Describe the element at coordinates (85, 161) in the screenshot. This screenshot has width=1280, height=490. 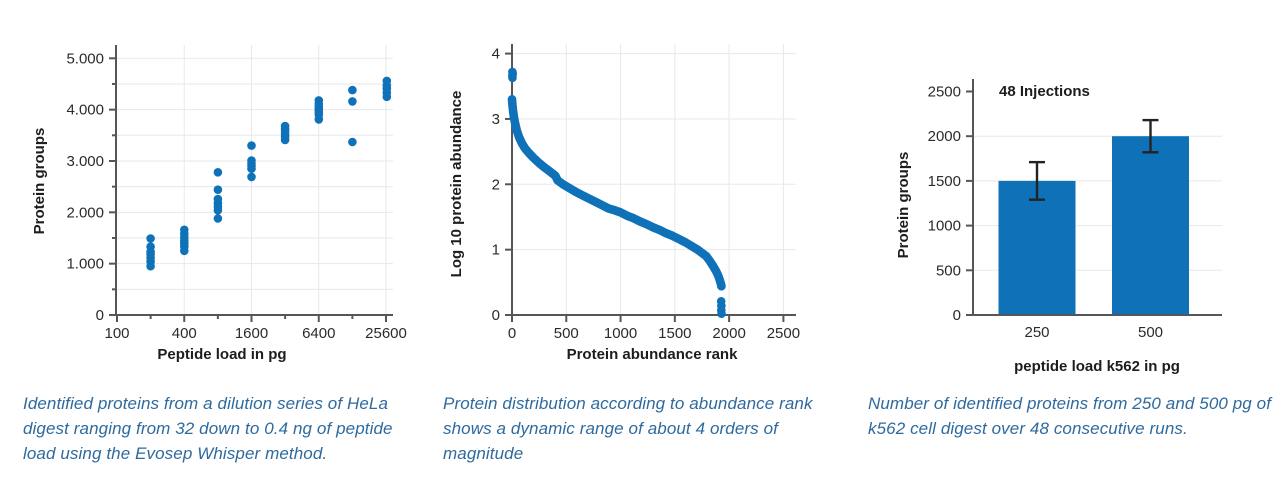
I see `y-tick-label: 3.000` at that location.